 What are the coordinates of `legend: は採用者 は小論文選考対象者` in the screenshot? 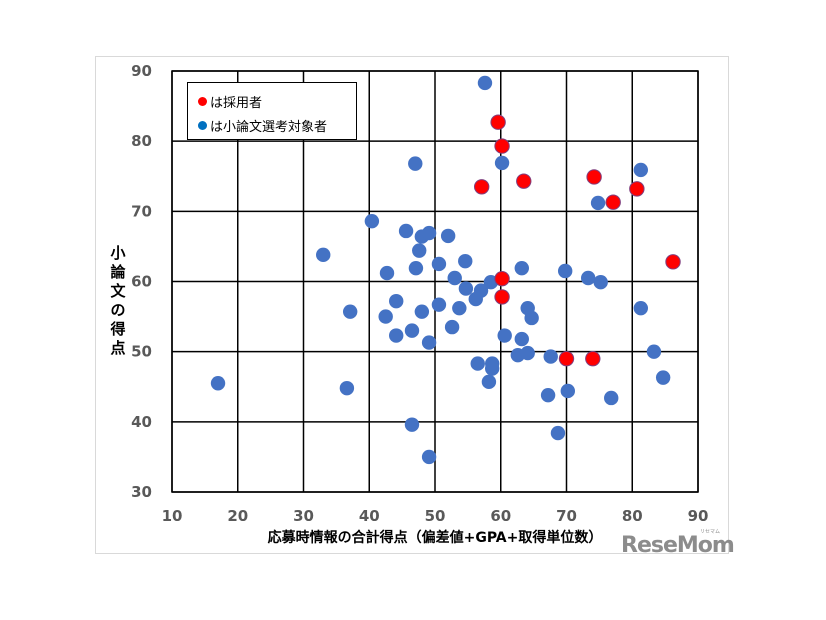 It's located at (272, 111).